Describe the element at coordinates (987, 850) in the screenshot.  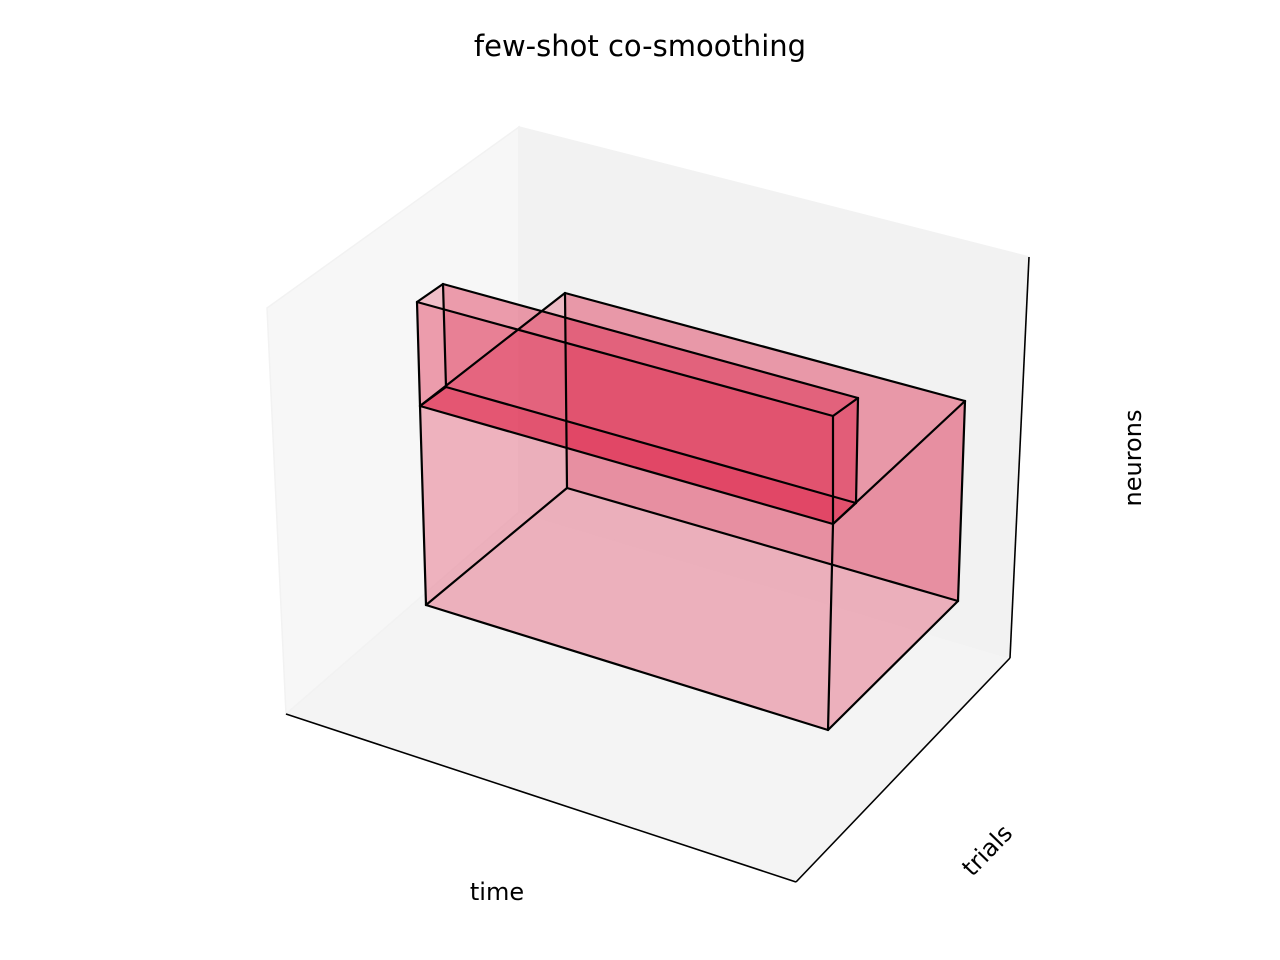
I see `y-axis-label: trials` at that location.